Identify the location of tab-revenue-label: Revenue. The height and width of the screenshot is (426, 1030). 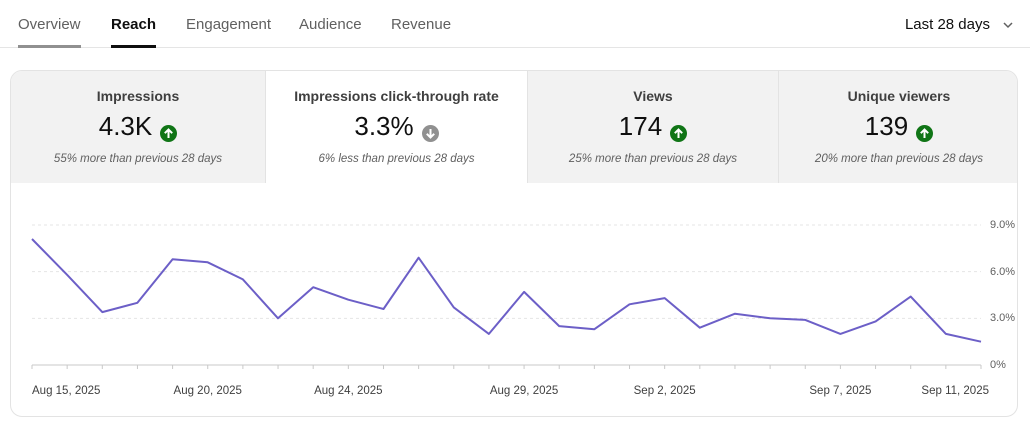
(421, 24).